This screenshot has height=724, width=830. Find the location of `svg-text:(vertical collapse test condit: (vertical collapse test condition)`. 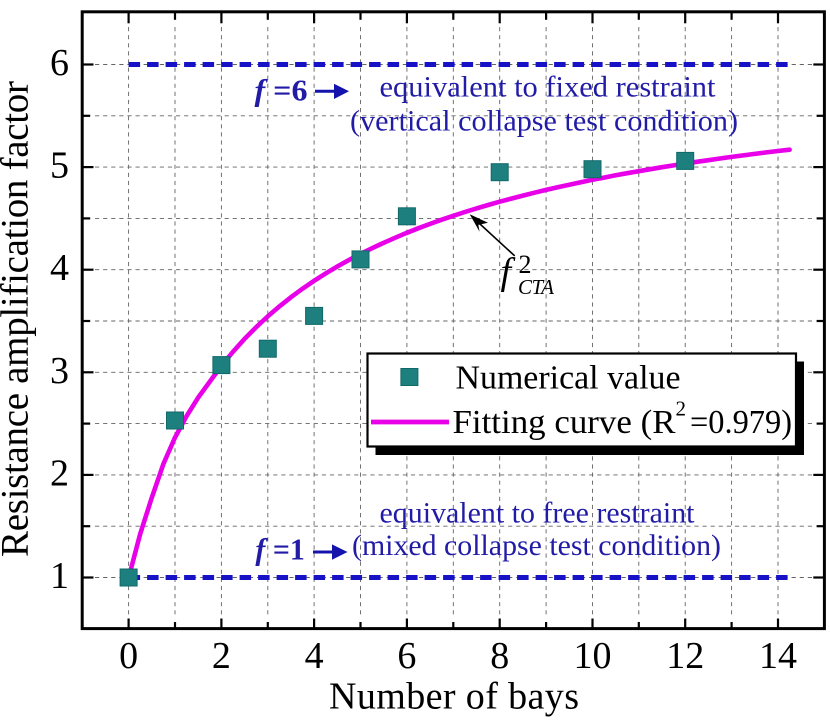

svg-text:(vertical collapse test condit: (vertical collapse test condition) is located at coordinates (544, 121).